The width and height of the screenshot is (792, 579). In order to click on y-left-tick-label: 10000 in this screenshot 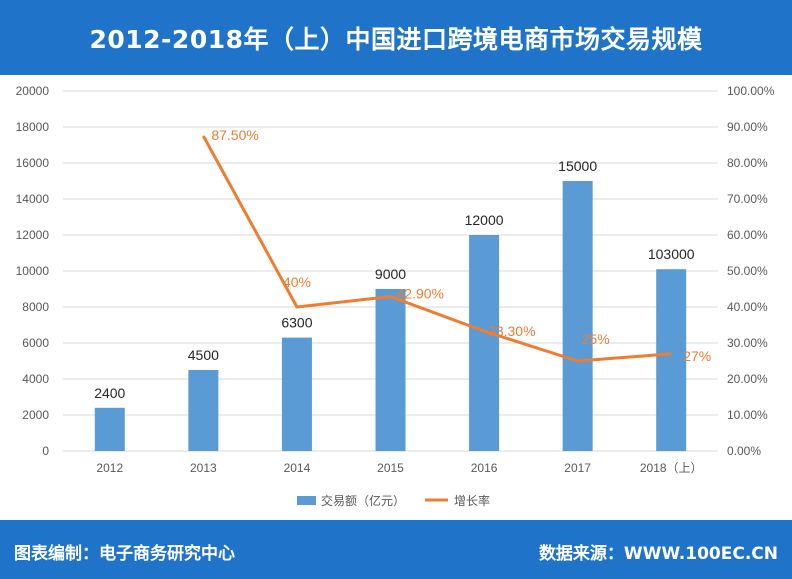, I will do `click(33, 271)`.